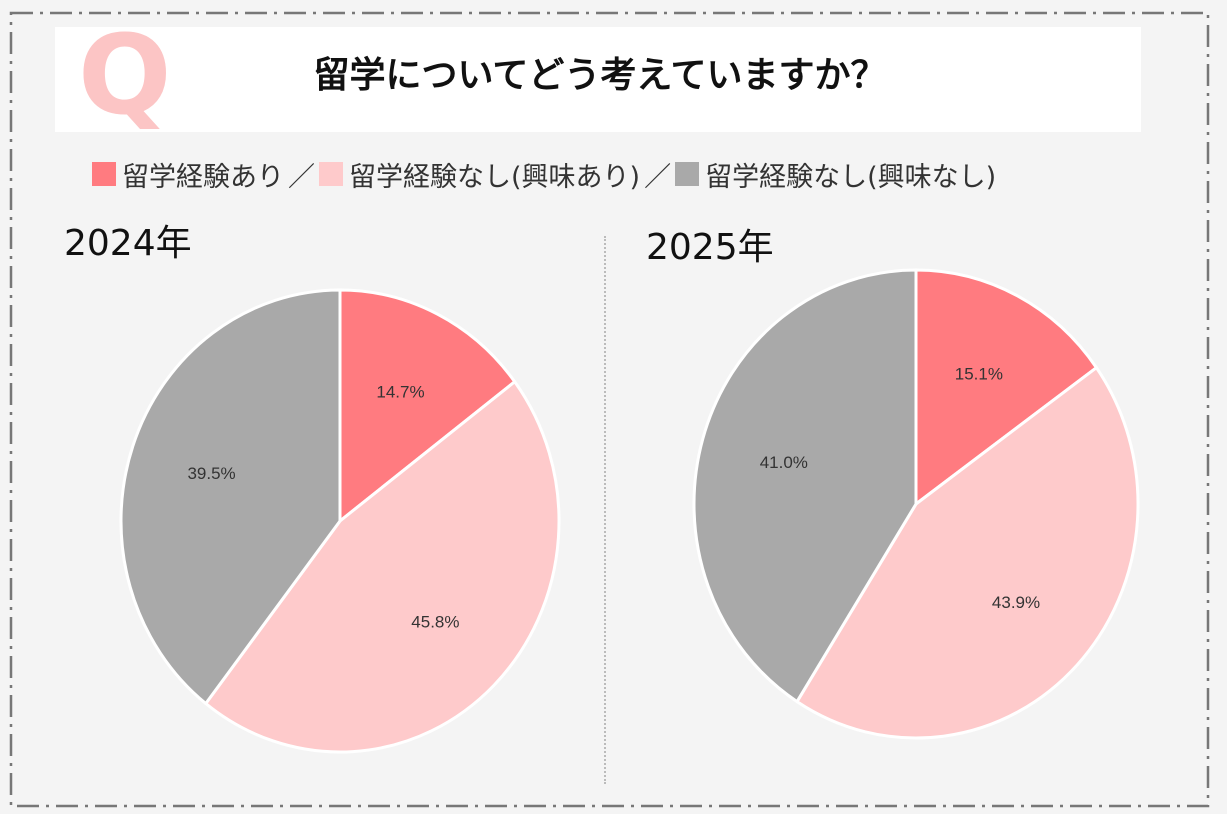 The height and width of the screenshot is (814, 1227). Describe the element at coordinates (331, 174) in the screenshot. I see `legend-swatch-interested` at that location.